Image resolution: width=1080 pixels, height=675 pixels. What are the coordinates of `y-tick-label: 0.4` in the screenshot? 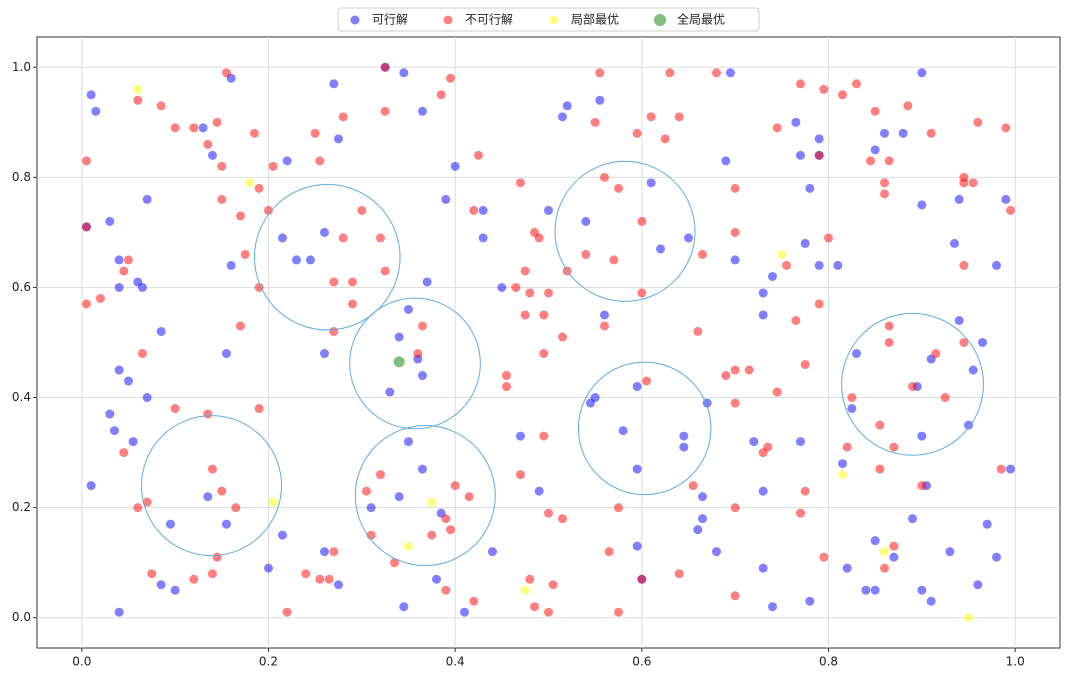 It's located at (21, 397).